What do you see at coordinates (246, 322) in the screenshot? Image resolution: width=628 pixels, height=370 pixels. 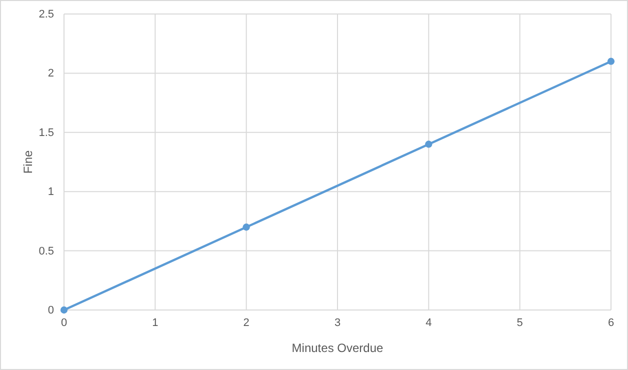 I see `x-tick-label: 2` at bounding box center [246, 322].